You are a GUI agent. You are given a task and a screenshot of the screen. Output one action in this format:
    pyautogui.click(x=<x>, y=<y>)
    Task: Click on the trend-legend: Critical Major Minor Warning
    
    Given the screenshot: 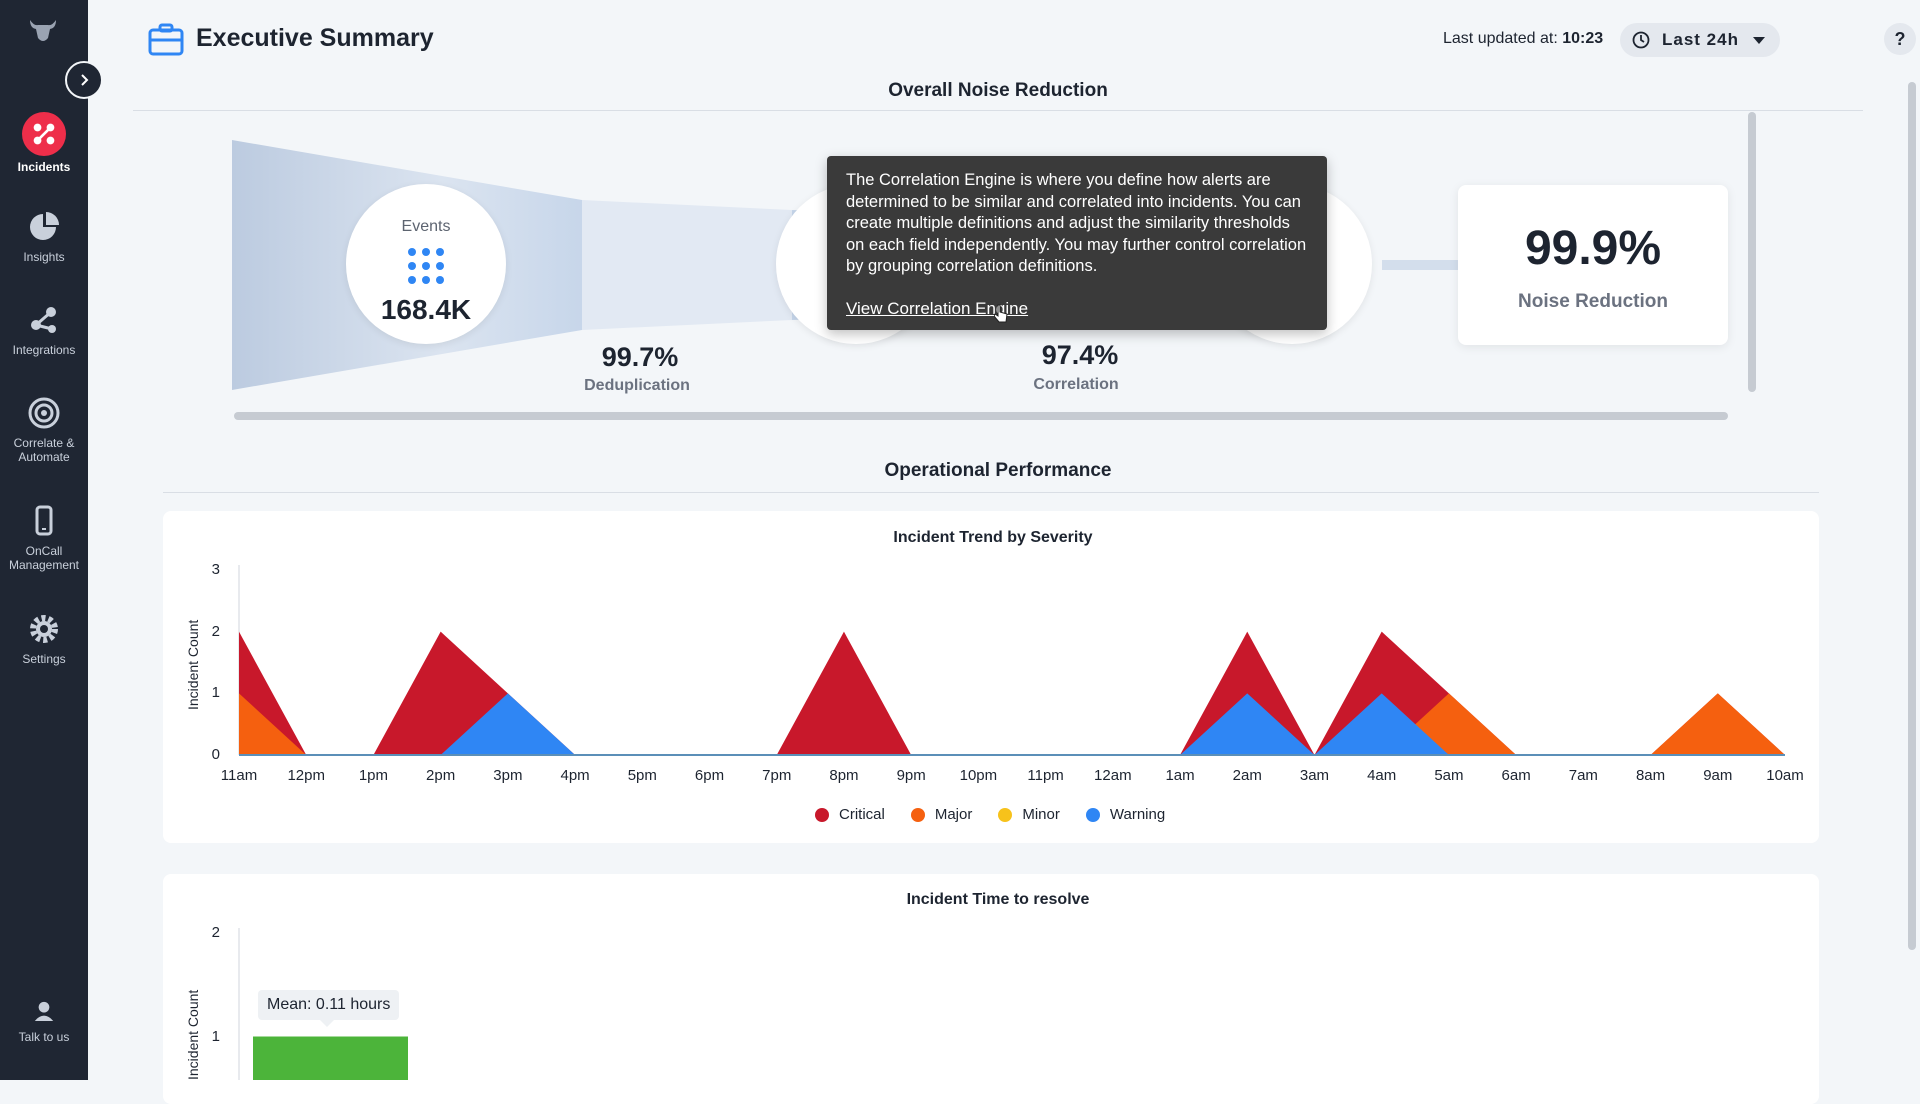 What is the action you would take?
    pyautogui.click(x=990, y=814)
    